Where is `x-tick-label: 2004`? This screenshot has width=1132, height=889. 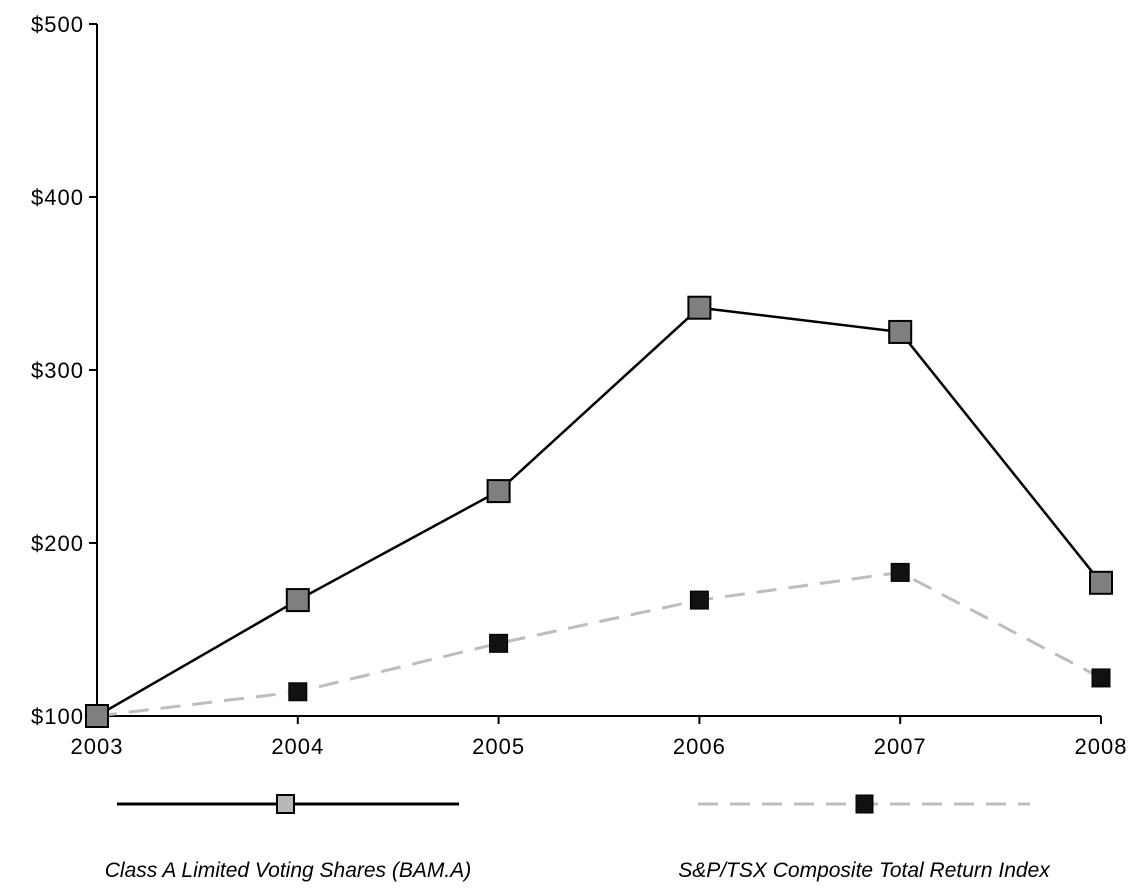
x-tick-label: 2004 is located at coordinates (297, 746).